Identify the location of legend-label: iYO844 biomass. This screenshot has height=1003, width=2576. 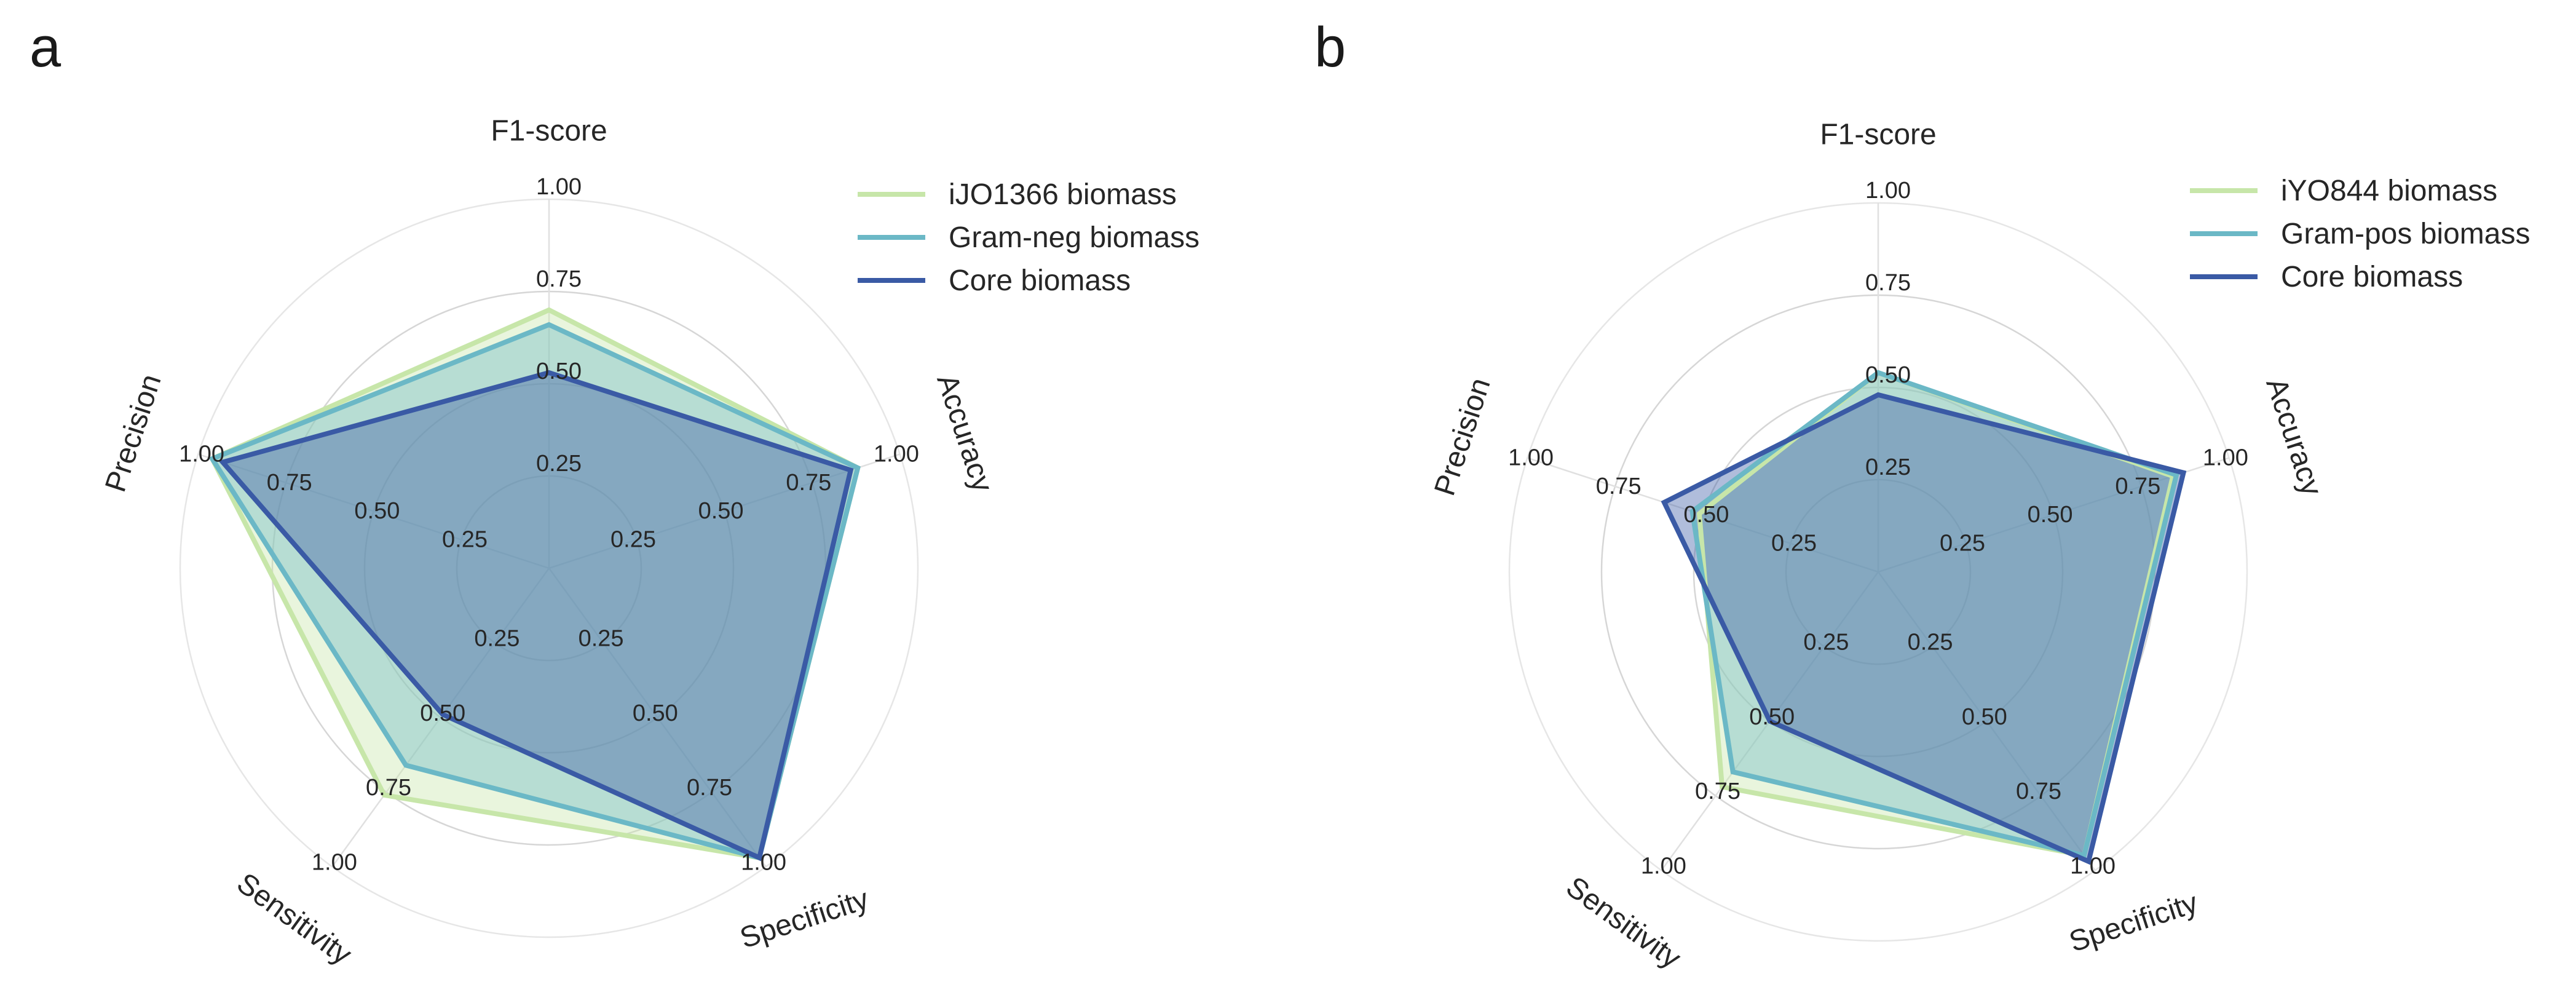
(2389, 191).